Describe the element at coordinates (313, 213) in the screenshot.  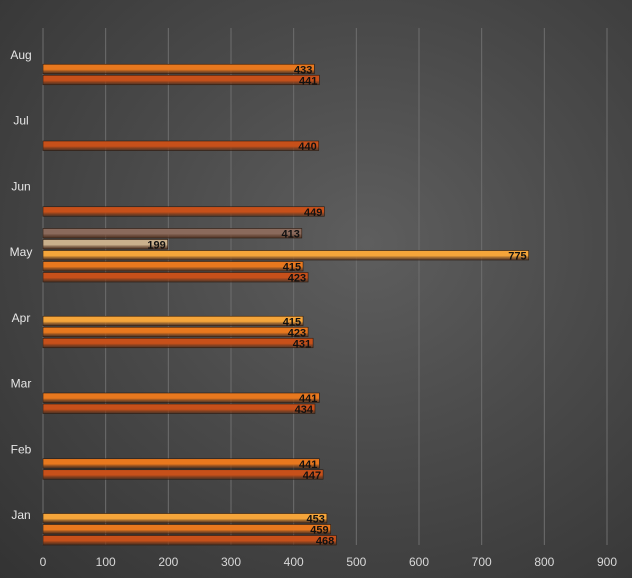
I see `data-label: 449` at that location.